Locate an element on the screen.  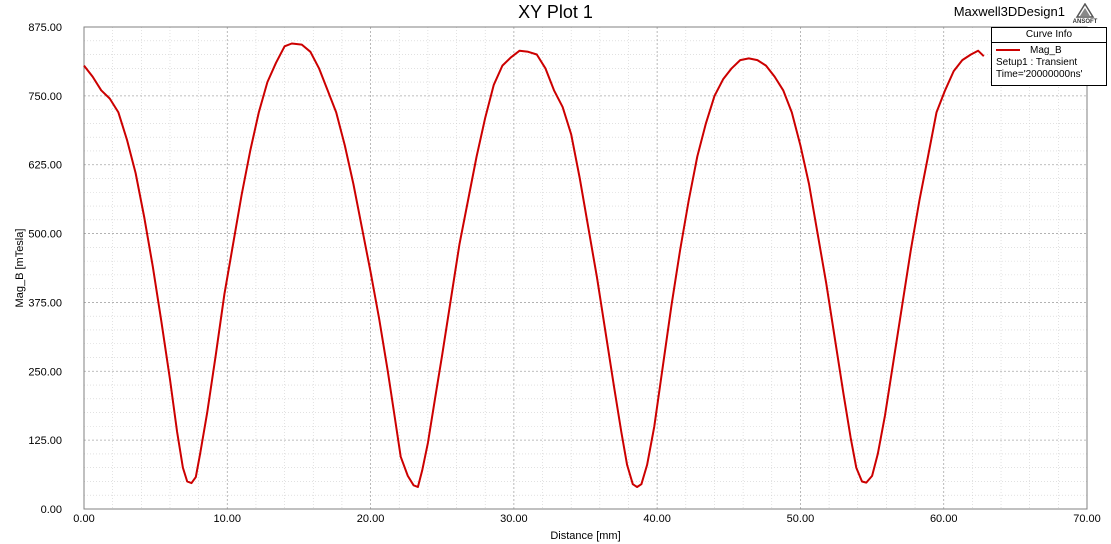
x-tick-label: 30.00 is located at coordinates (514, 519).